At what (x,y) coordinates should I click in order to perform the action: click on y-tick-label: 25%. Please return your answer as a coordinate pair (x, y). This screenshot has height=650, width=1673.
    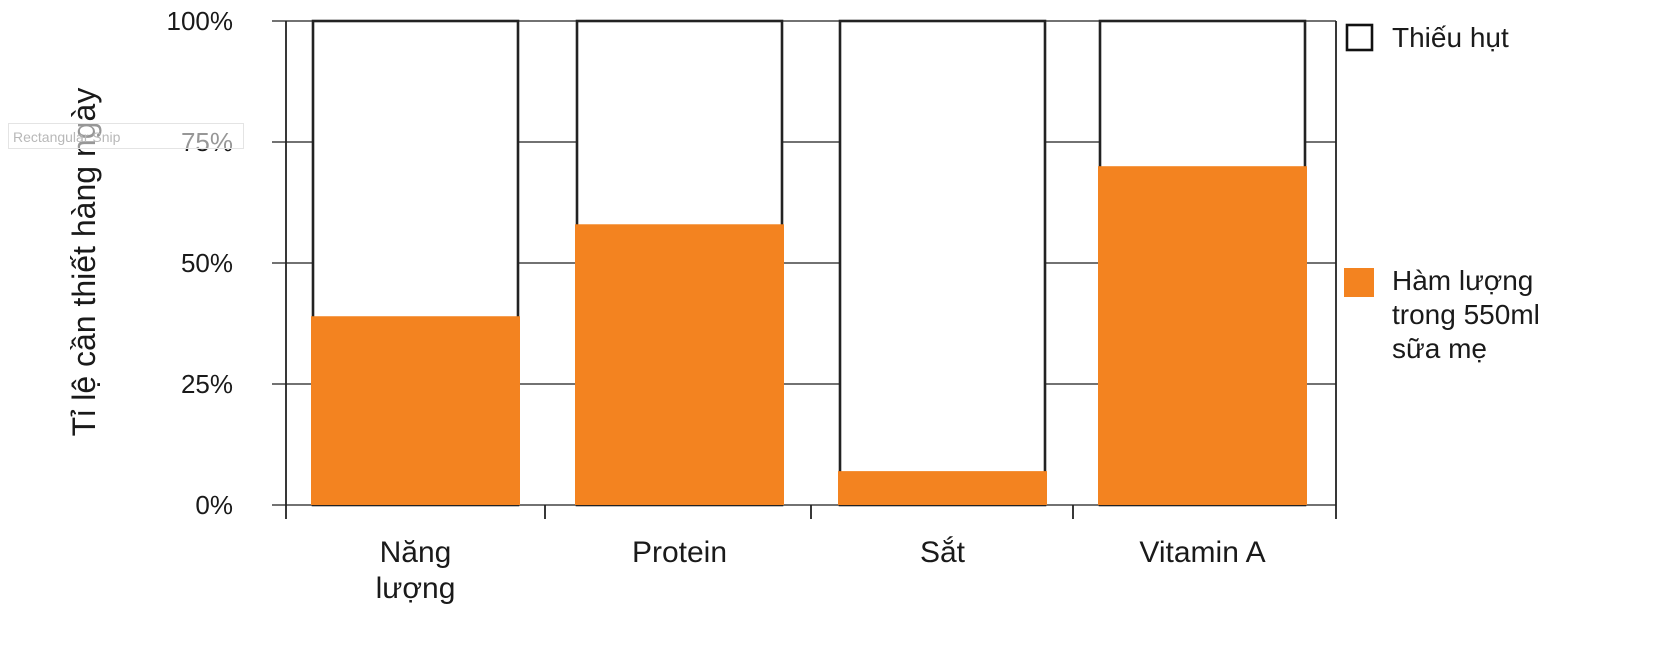
    Looking at the image, I should click on (207, 384).